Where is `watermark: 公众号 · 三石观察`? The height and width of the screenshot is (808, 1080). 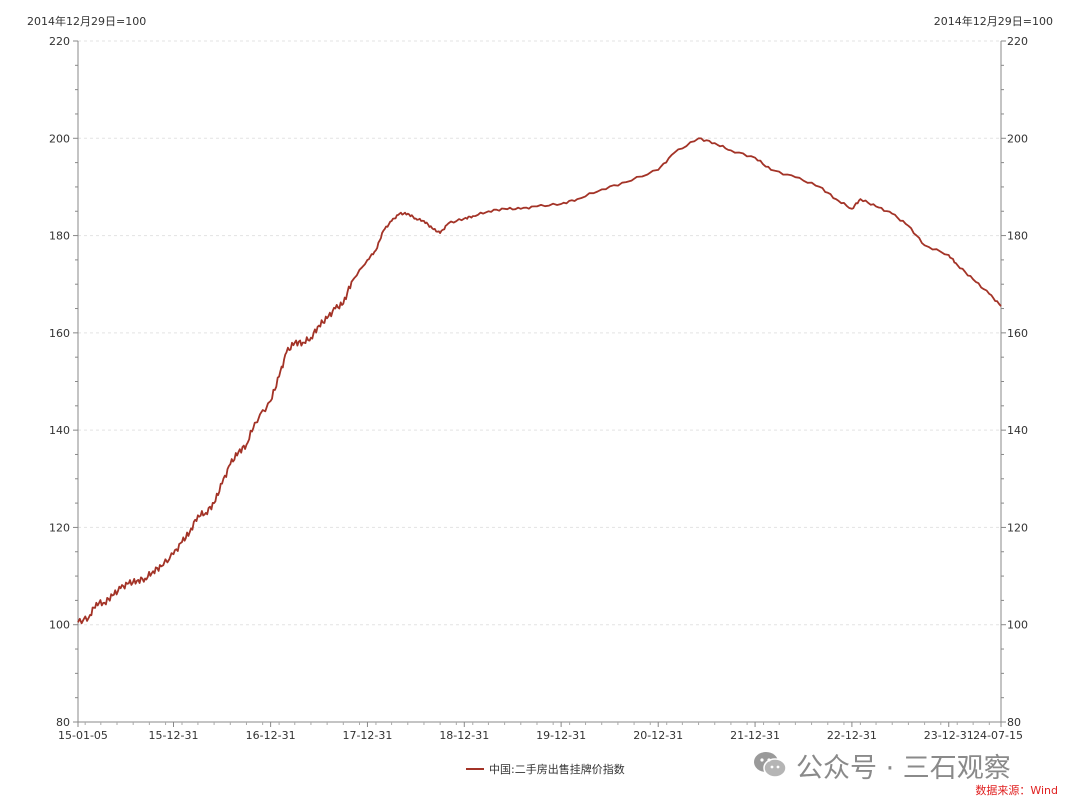 watermark: 公众号 · 三石观察 is located at coordinates (881, 766).